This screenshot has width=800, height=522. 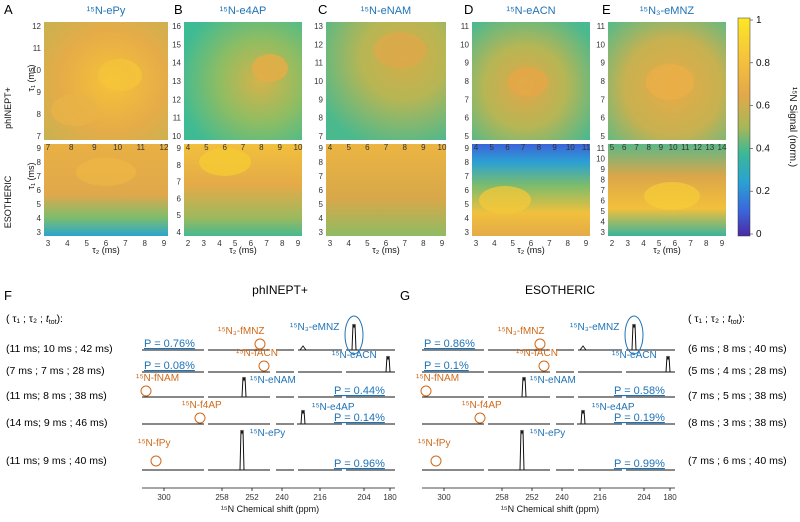 I want to click on params-header: ( τ₁ ; τ₂ ; ttot):, so click(x=716, y=319).